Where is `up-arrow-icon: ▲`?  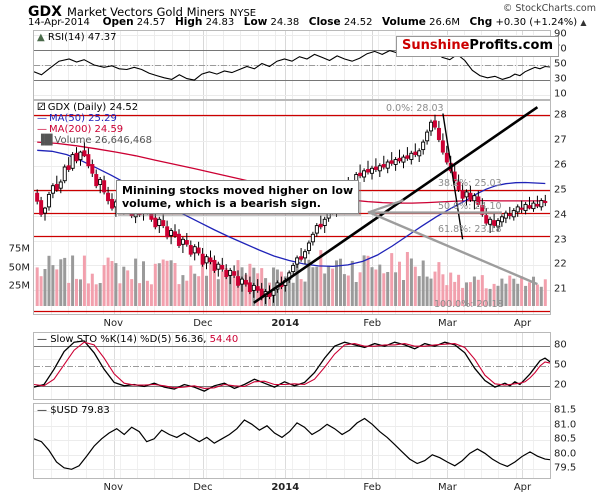 up-arrow-icon: ▲ is located at coordinates (583, 22).